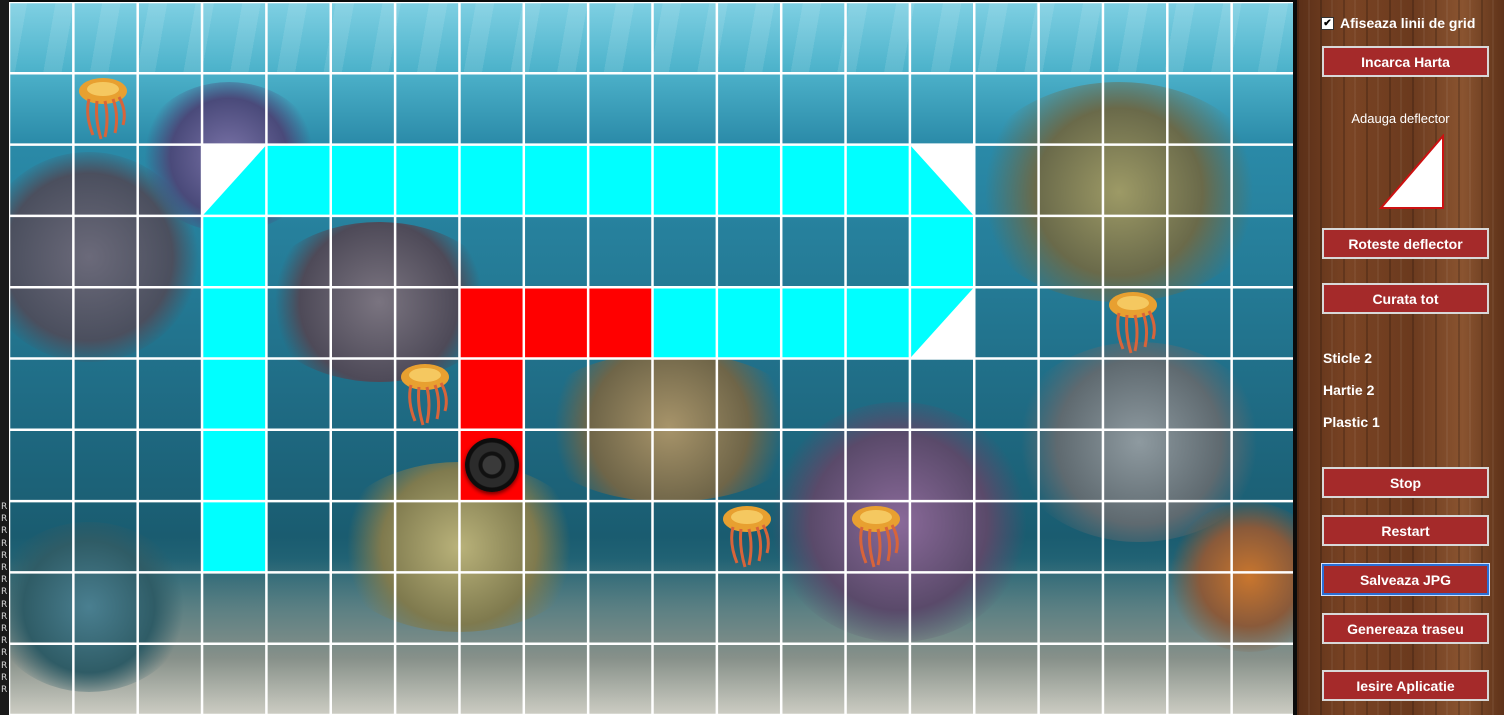 The width and height of the screenshot is (1504, 715). I want to click on clear-all-button: Curata tot, so click(1405, 298).